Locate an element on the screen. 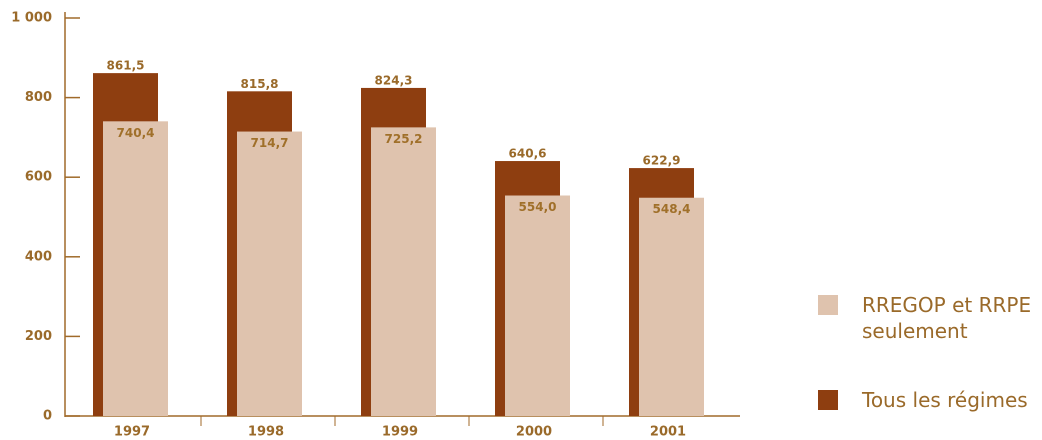 This screenshot has width=1042, height=440. x-tick-label: 1997 is located at coordinates (132, 432).